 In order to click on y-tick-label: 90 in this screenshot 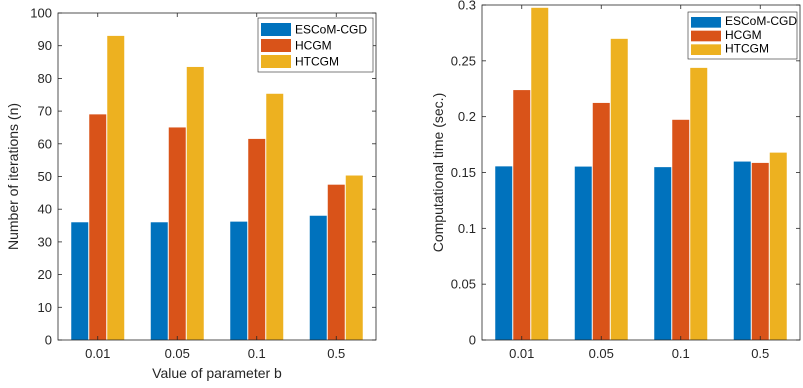, I will do `click(45, 45)`.